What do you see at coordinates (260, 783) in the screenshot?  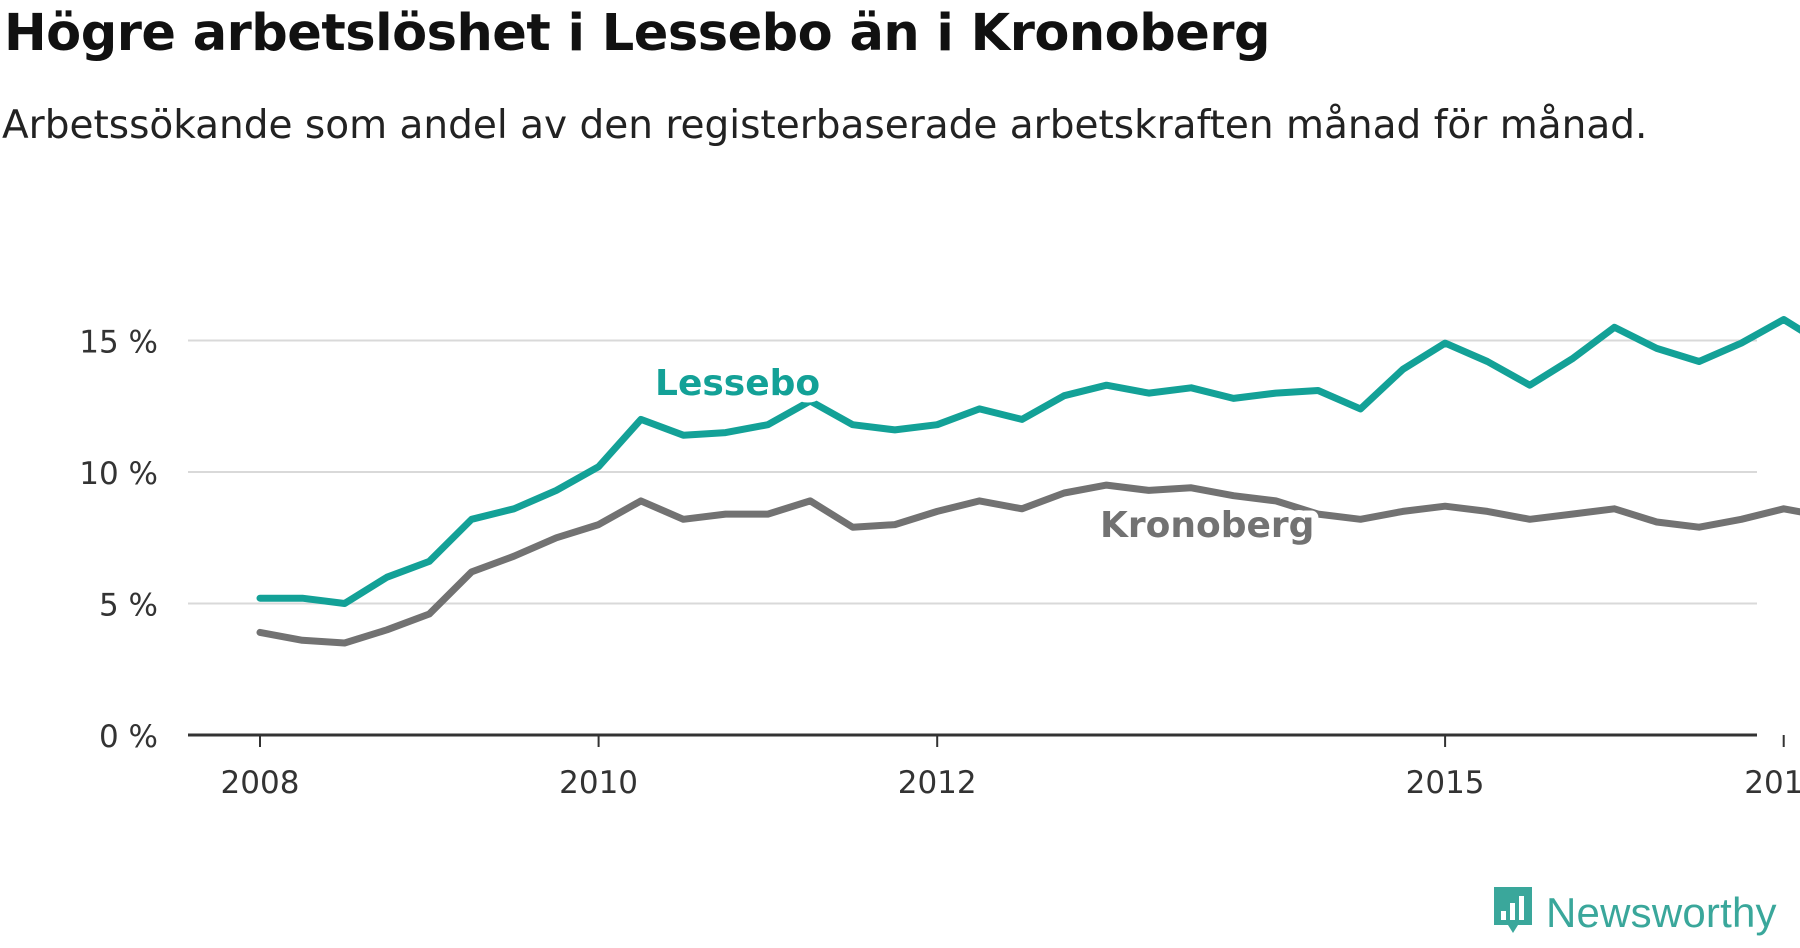 I see `x-tick-label: 2008` at bounding box center [260, 783].